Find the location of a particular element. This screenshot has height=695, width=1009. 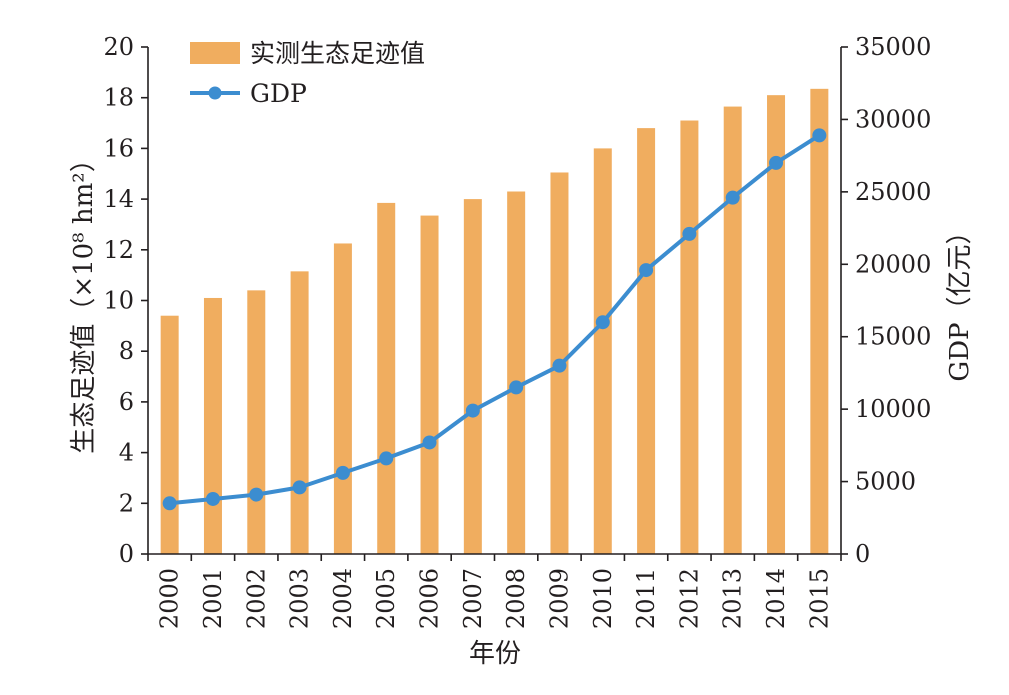

x-tick-label: 2003 is located at coordinates (300, 598).